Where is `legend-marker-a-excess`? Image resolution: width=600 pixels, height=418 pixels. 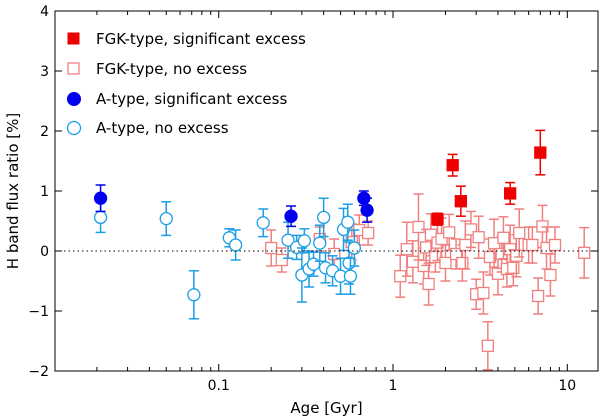
legend-marker-a-excess is located at coordinates (74, 99).